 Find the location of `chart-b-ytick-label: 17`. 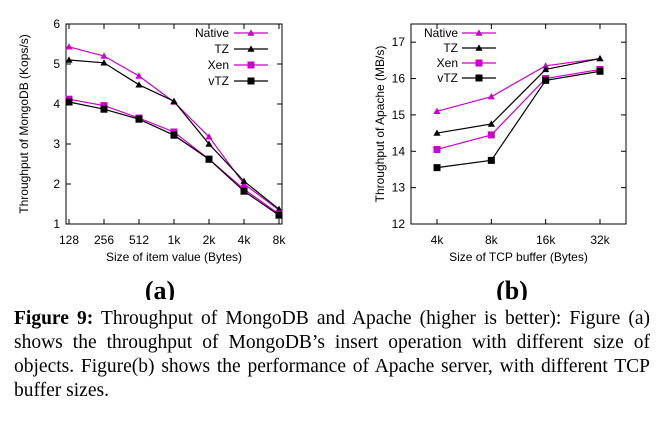

chart-b-ytick-label: 17 is located at coordinates (399, 42).